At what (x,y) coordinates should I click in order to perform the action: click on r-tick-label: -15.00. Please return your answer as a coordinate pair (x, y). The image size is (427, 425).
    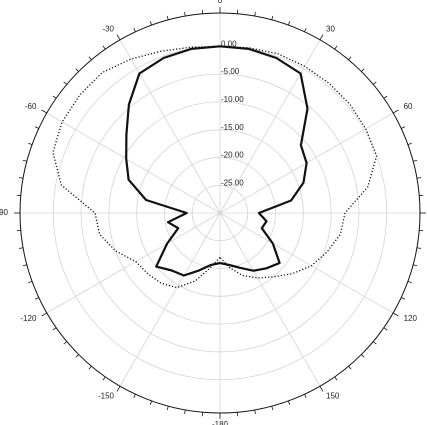
    Looking at the image, I should click on (232, 127).